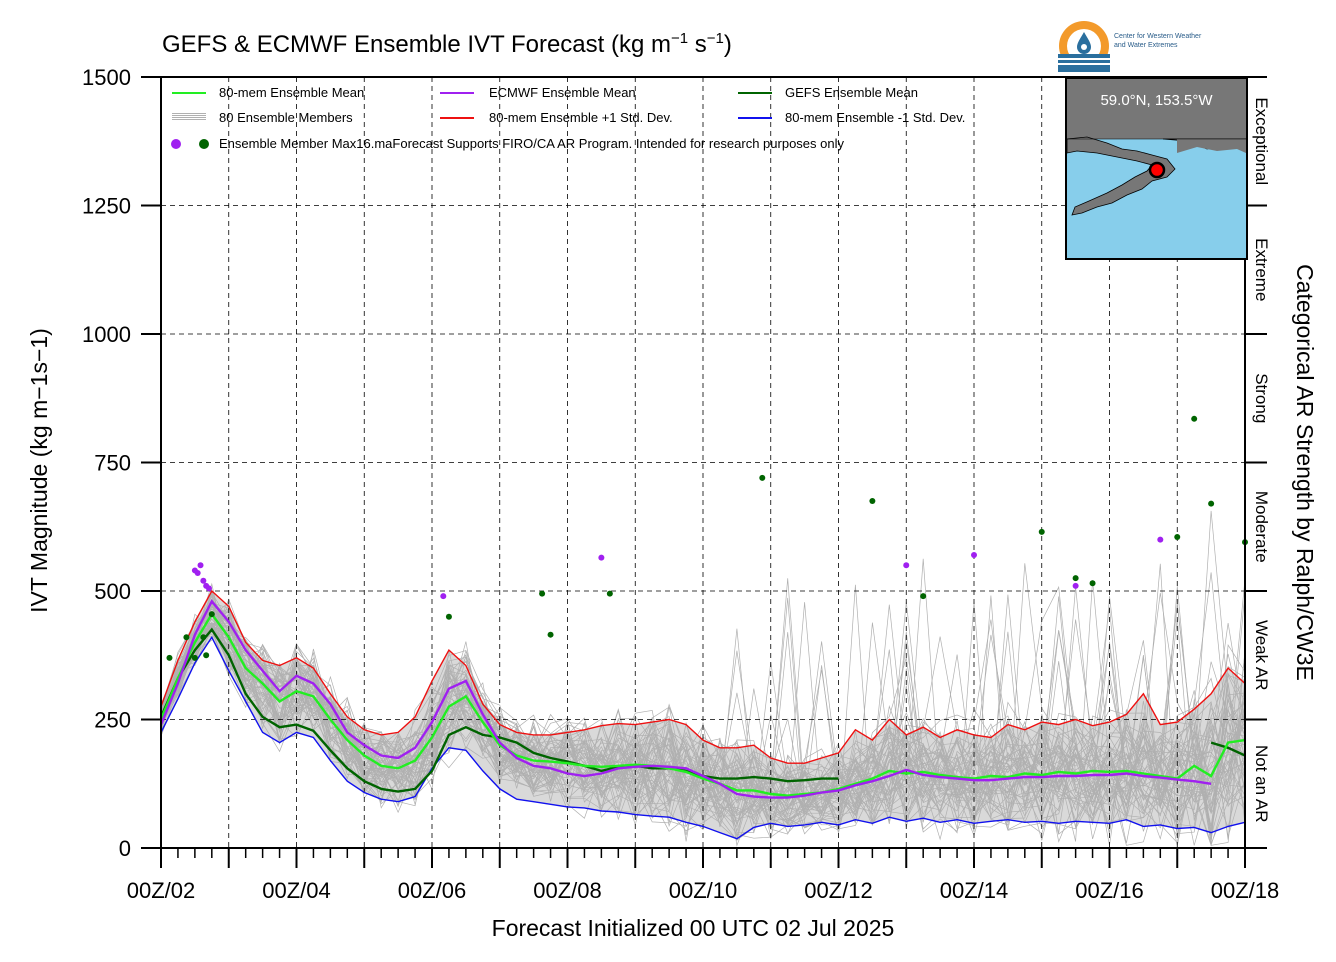 This screenshot has width=1336, height=962. I want to click on x-tick-label: 00Z/12, so click(838, 890).